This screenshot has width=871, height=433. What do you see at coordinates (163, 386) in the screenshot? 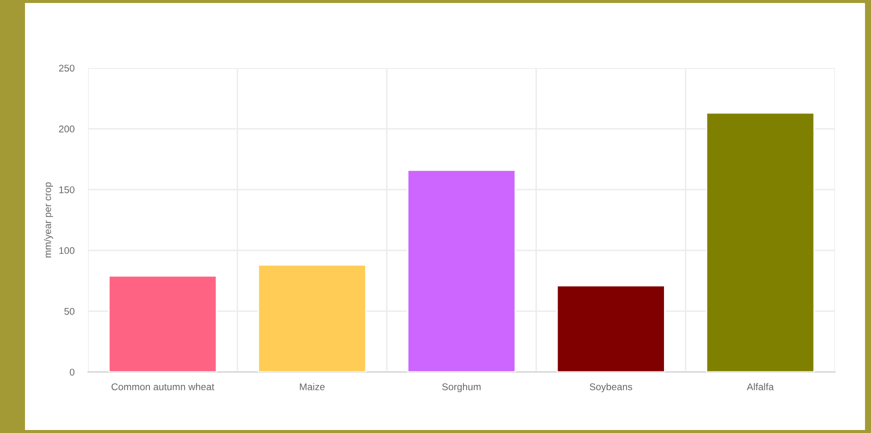
I see `x-tick-label: Common autumn wheat` at bounding box center [163, 386].